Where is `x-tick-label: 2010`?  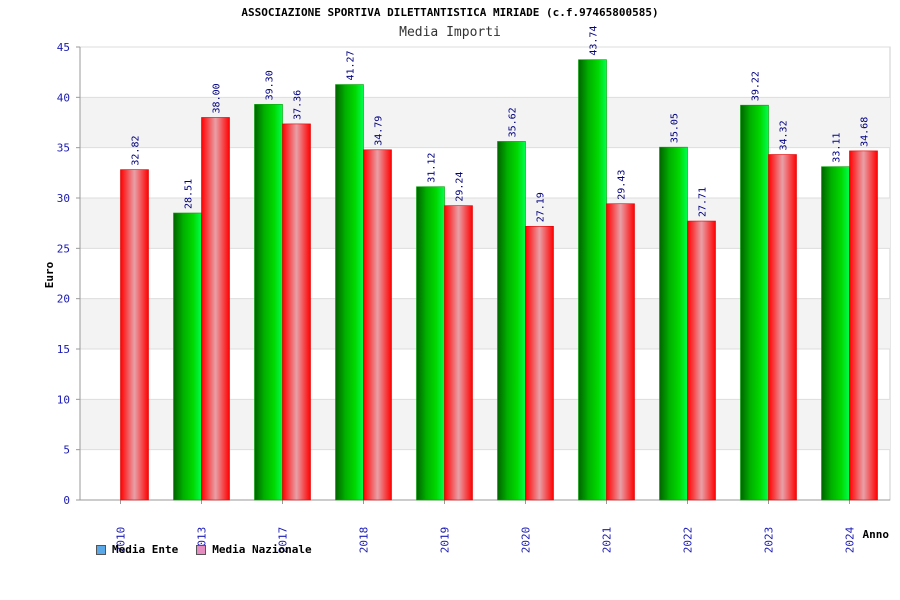 x-tick-label: 2010 is located at coordinates (121, 540).